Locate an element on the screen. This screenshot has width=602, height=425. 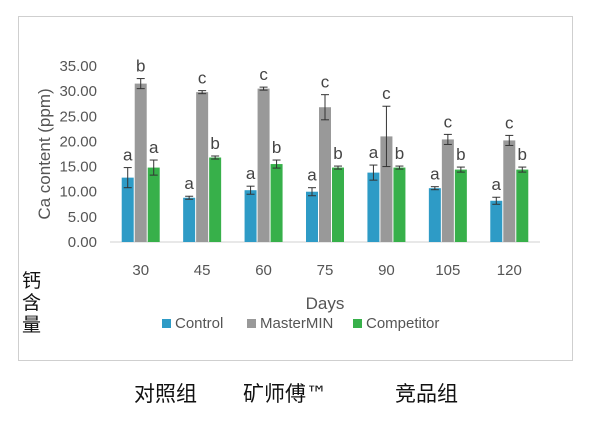
y-tick-label: 10.00 is located at coordinates (78, 192).